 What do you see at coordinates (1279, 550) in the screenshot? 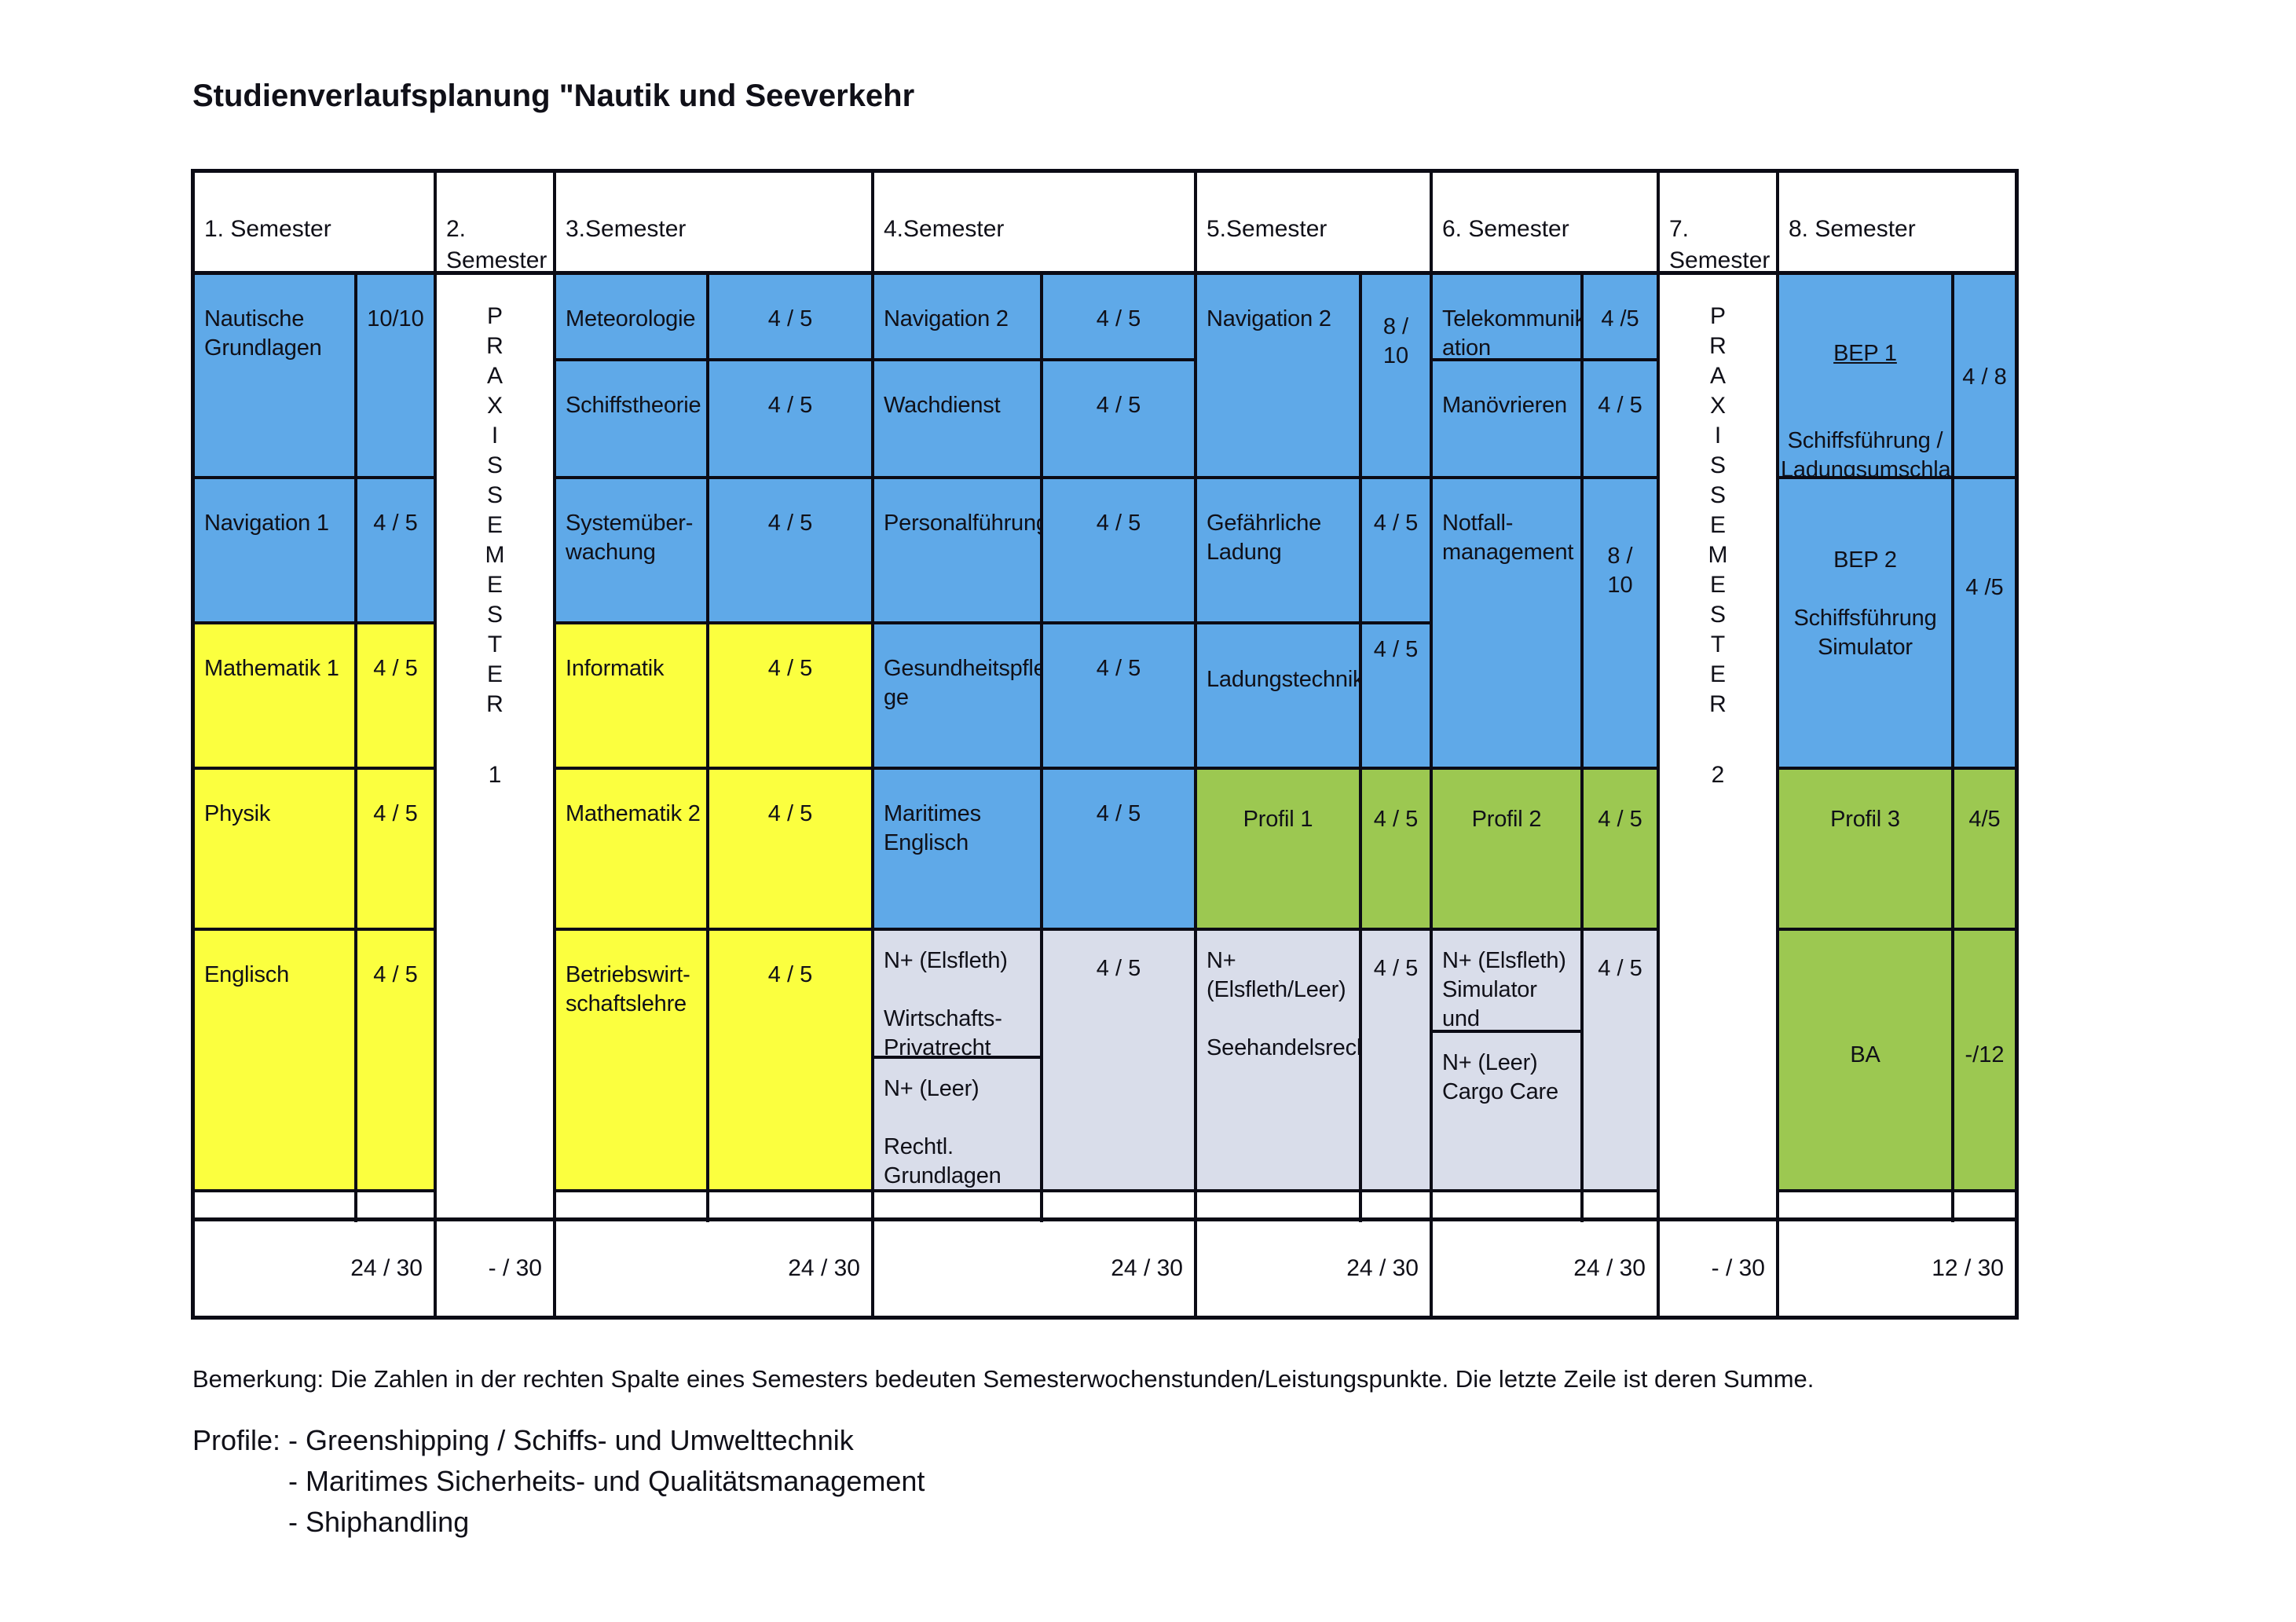
I see `cell-gefaehrliche-ladung: Gefährliche Ladung` at bounding box center [1279, 550].